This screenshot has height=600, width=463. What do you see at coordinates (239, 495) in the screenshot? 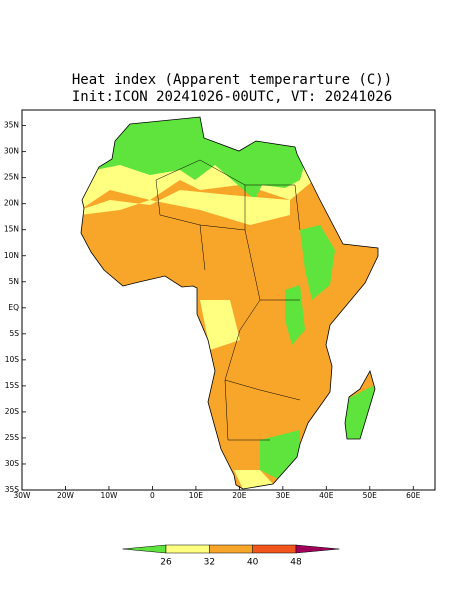
I see `x-tick-label: 20E` at bounding box center [239, 495].